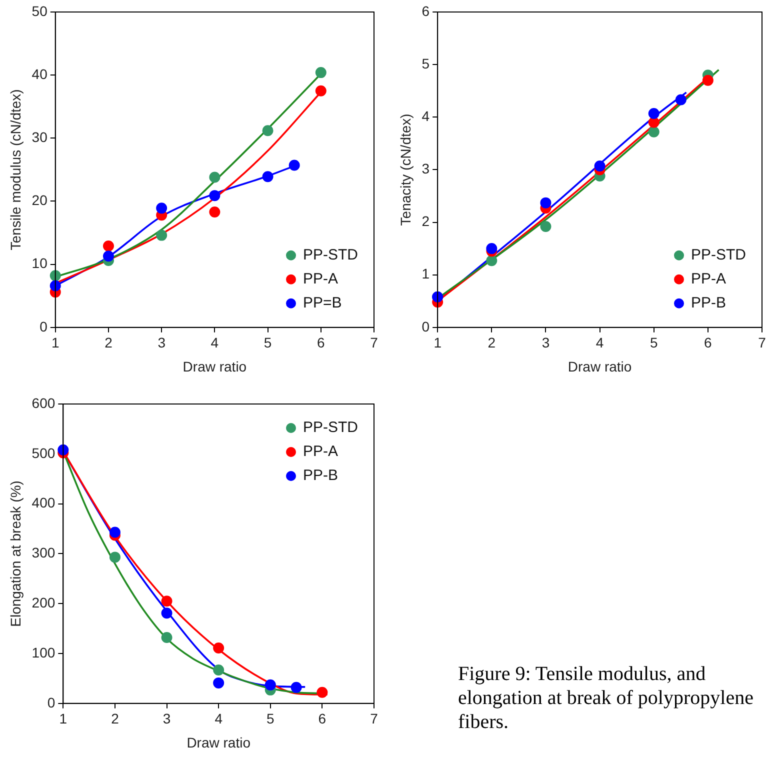 This screenshot has width=776, height=758. What do you see at coordinates (426, 221) in the screenshot?
I see `y-tick-label: 2` at bounding box center [426, 221].